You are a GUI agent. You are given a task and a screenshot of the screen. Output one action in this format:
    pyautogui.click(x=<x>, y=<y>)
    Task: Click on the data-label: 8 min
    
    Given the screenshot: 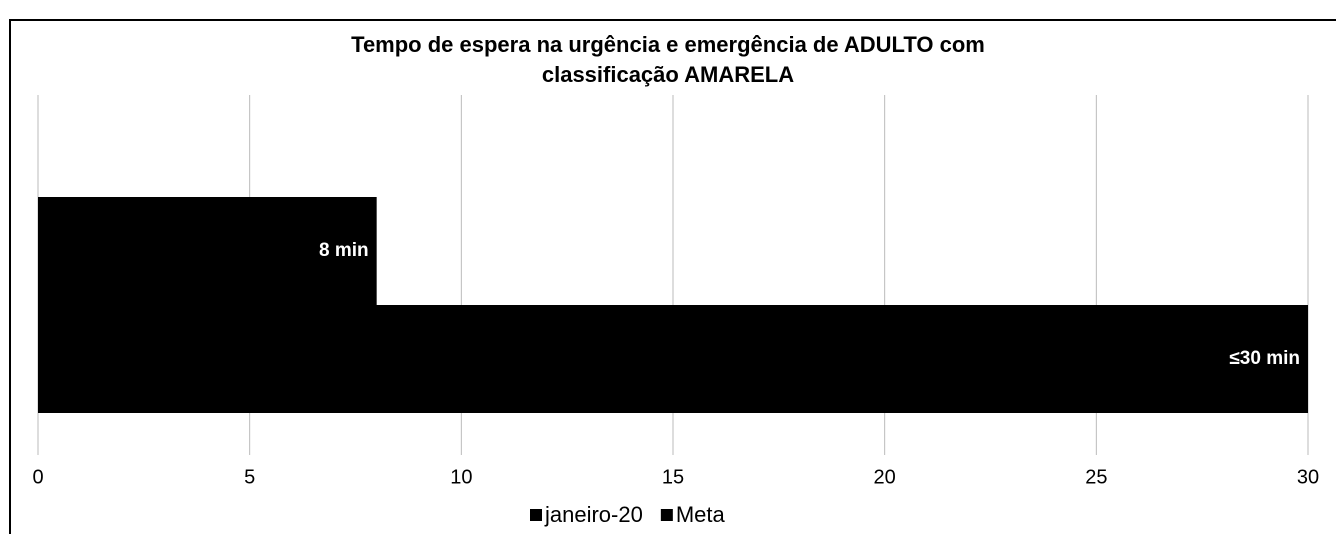 What is the action you would take?
    pyautogui.click(x=344, y=250)
    